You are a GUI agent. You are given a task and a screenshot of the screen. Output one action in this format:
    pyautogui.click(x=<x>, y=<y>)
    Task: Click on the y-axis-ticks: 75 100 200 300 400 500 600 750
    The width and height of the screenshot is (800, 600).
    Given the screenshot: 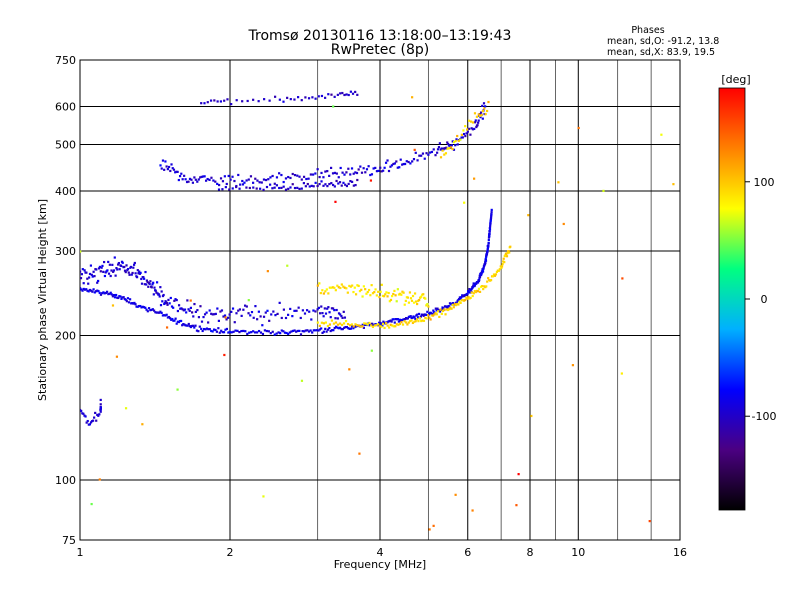 What is the action you would take?
    pyautogui.click(x=65, y=300)
    